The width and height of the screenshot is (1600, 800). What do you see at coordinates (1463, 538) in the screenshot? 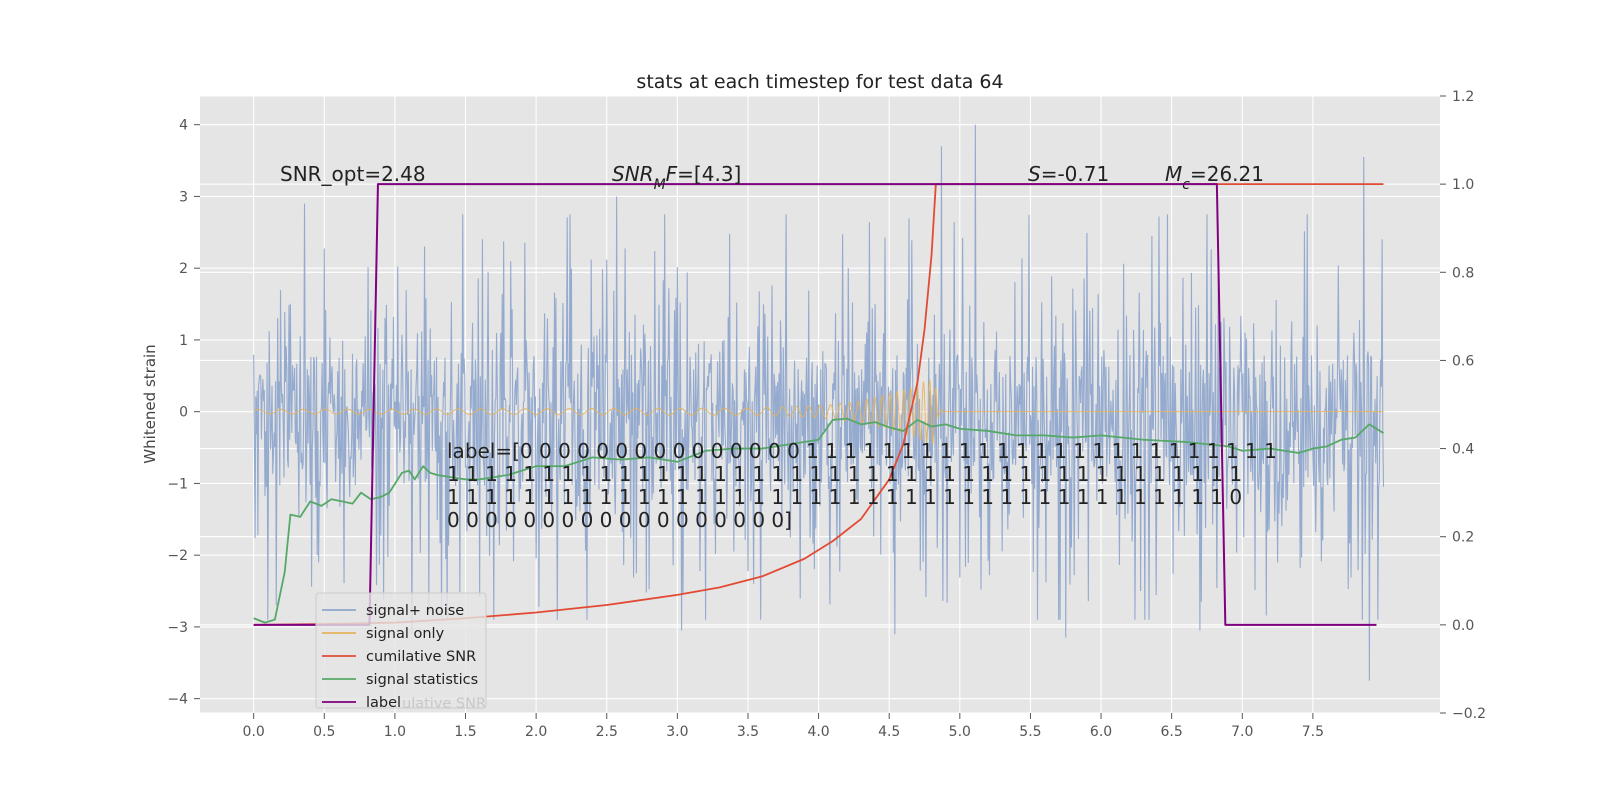
I see `y2-tick-label-2: 0.2` at bounding box center [1463, 538].